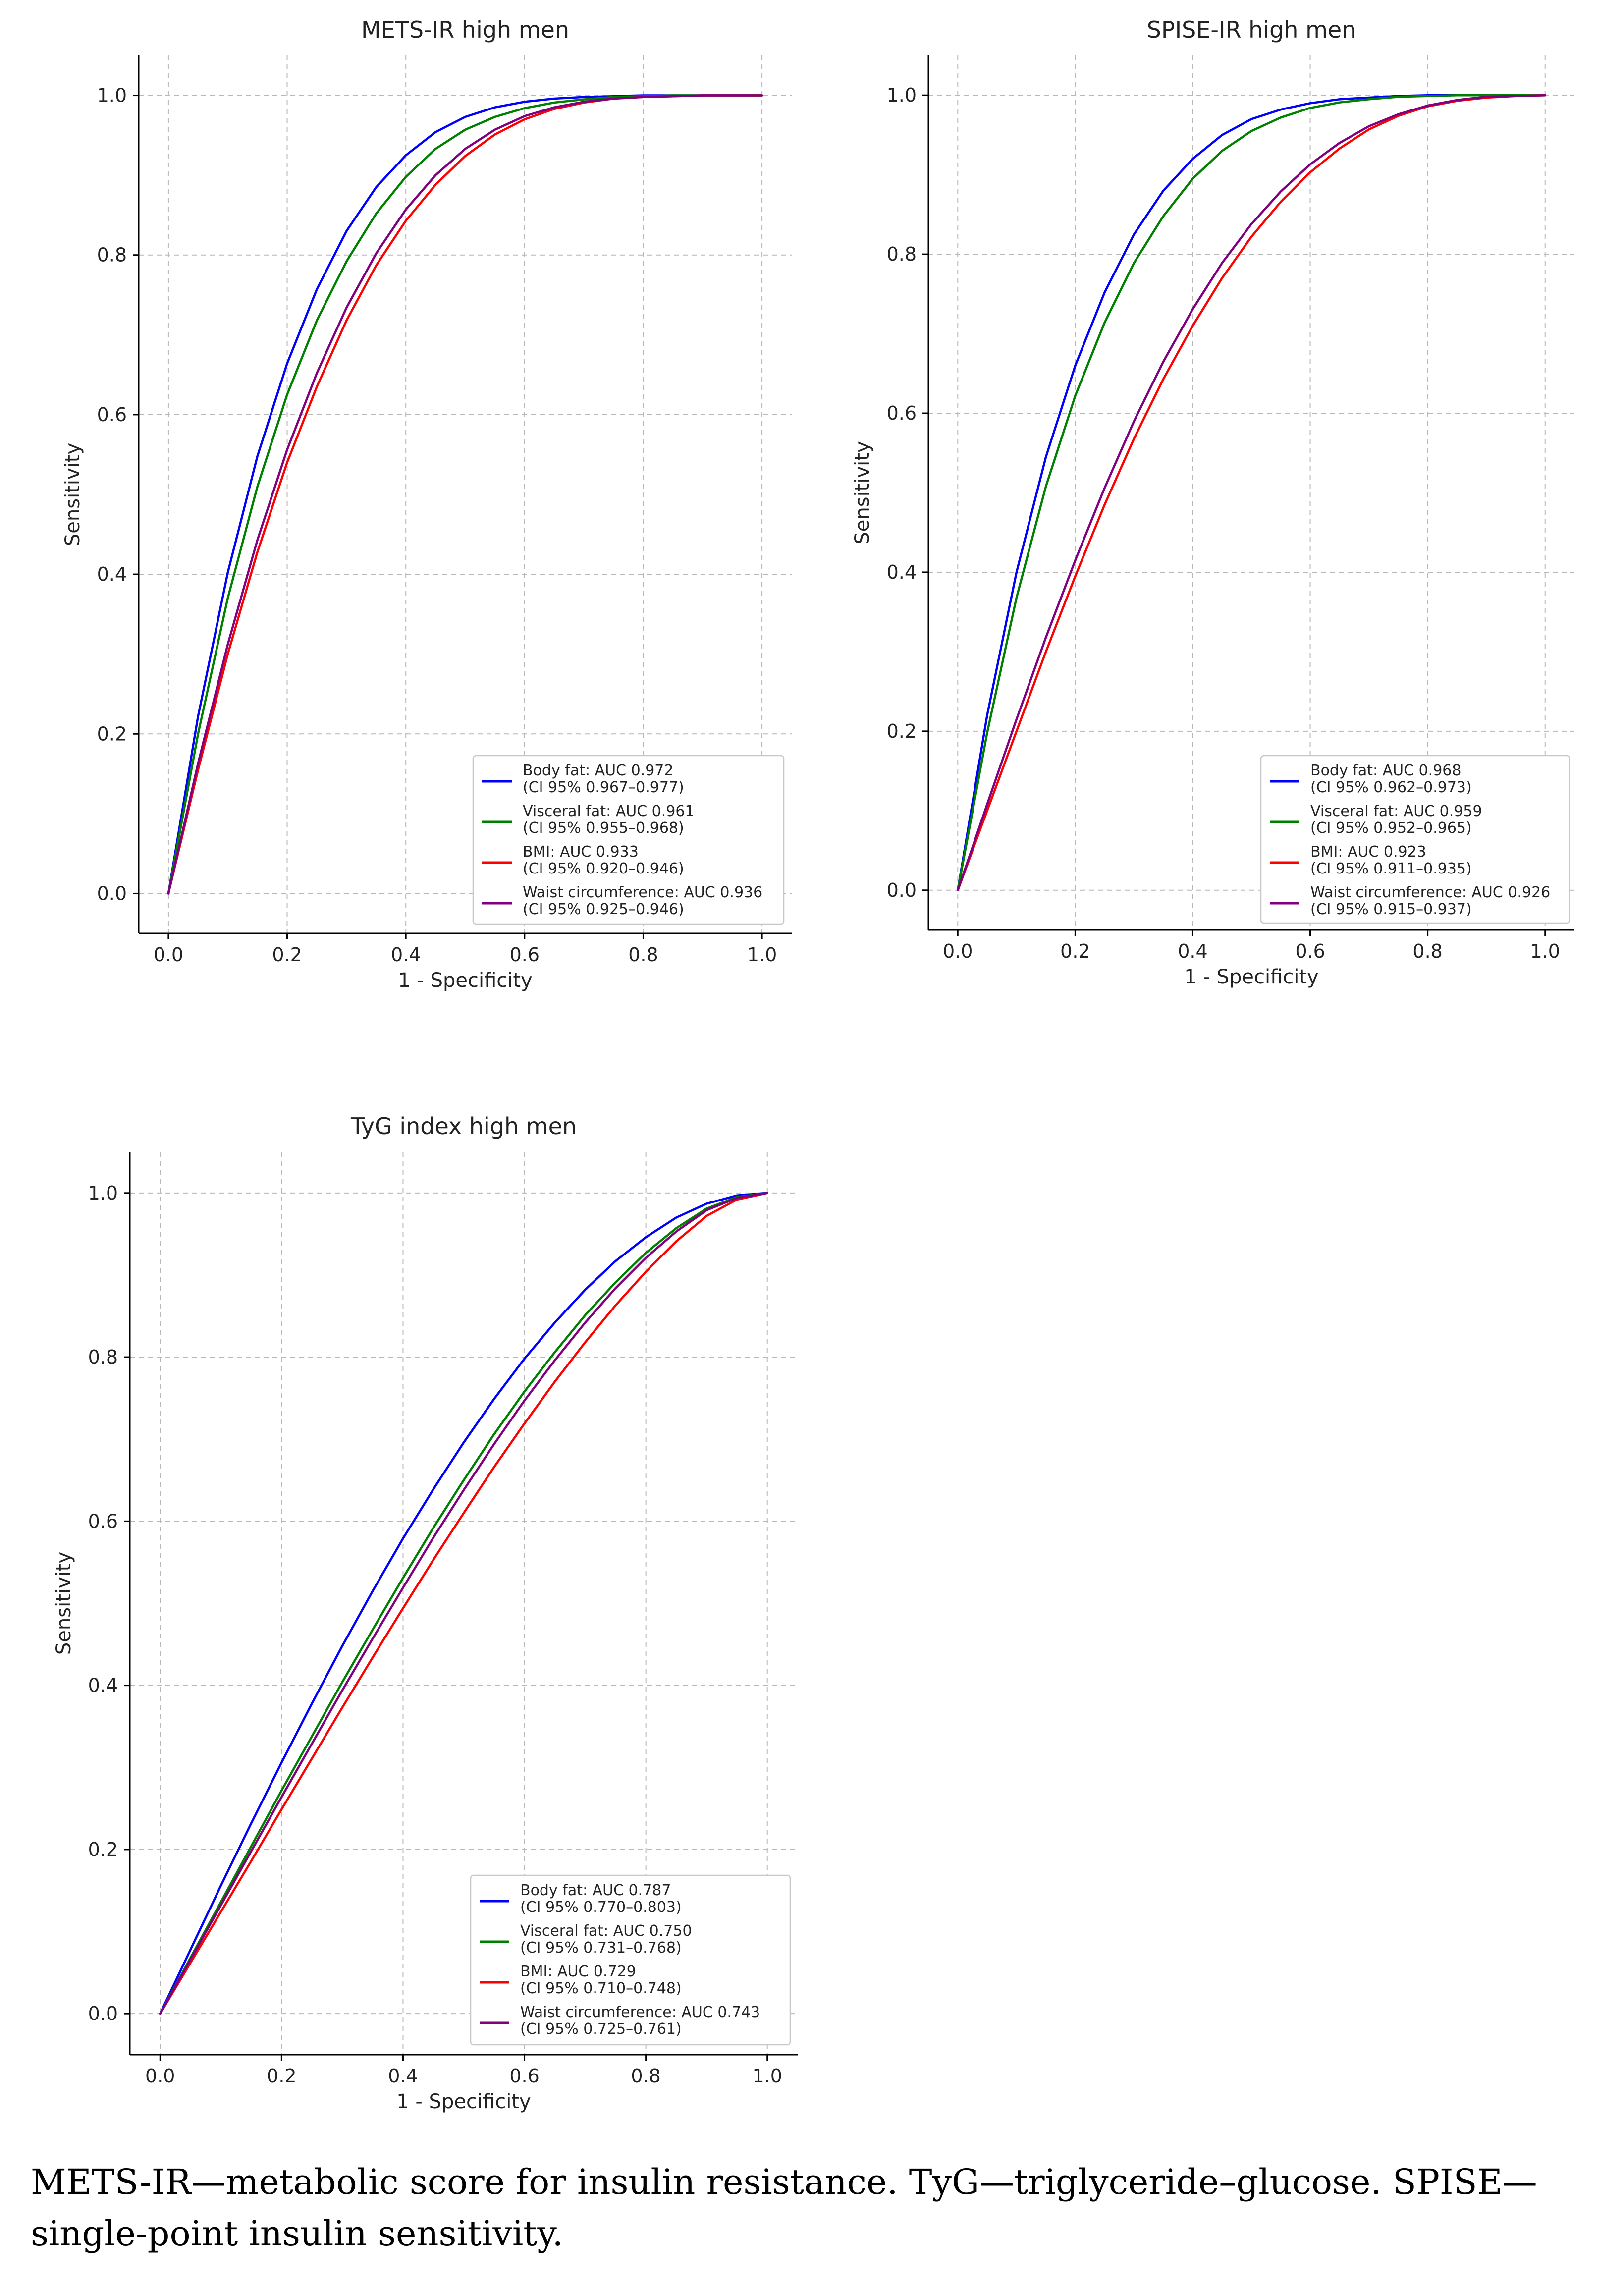 This screenshot has height=2292, width=1624. I want to click on legend-ci: (CI 95% 0.725–0.761), so click(601, 2029).